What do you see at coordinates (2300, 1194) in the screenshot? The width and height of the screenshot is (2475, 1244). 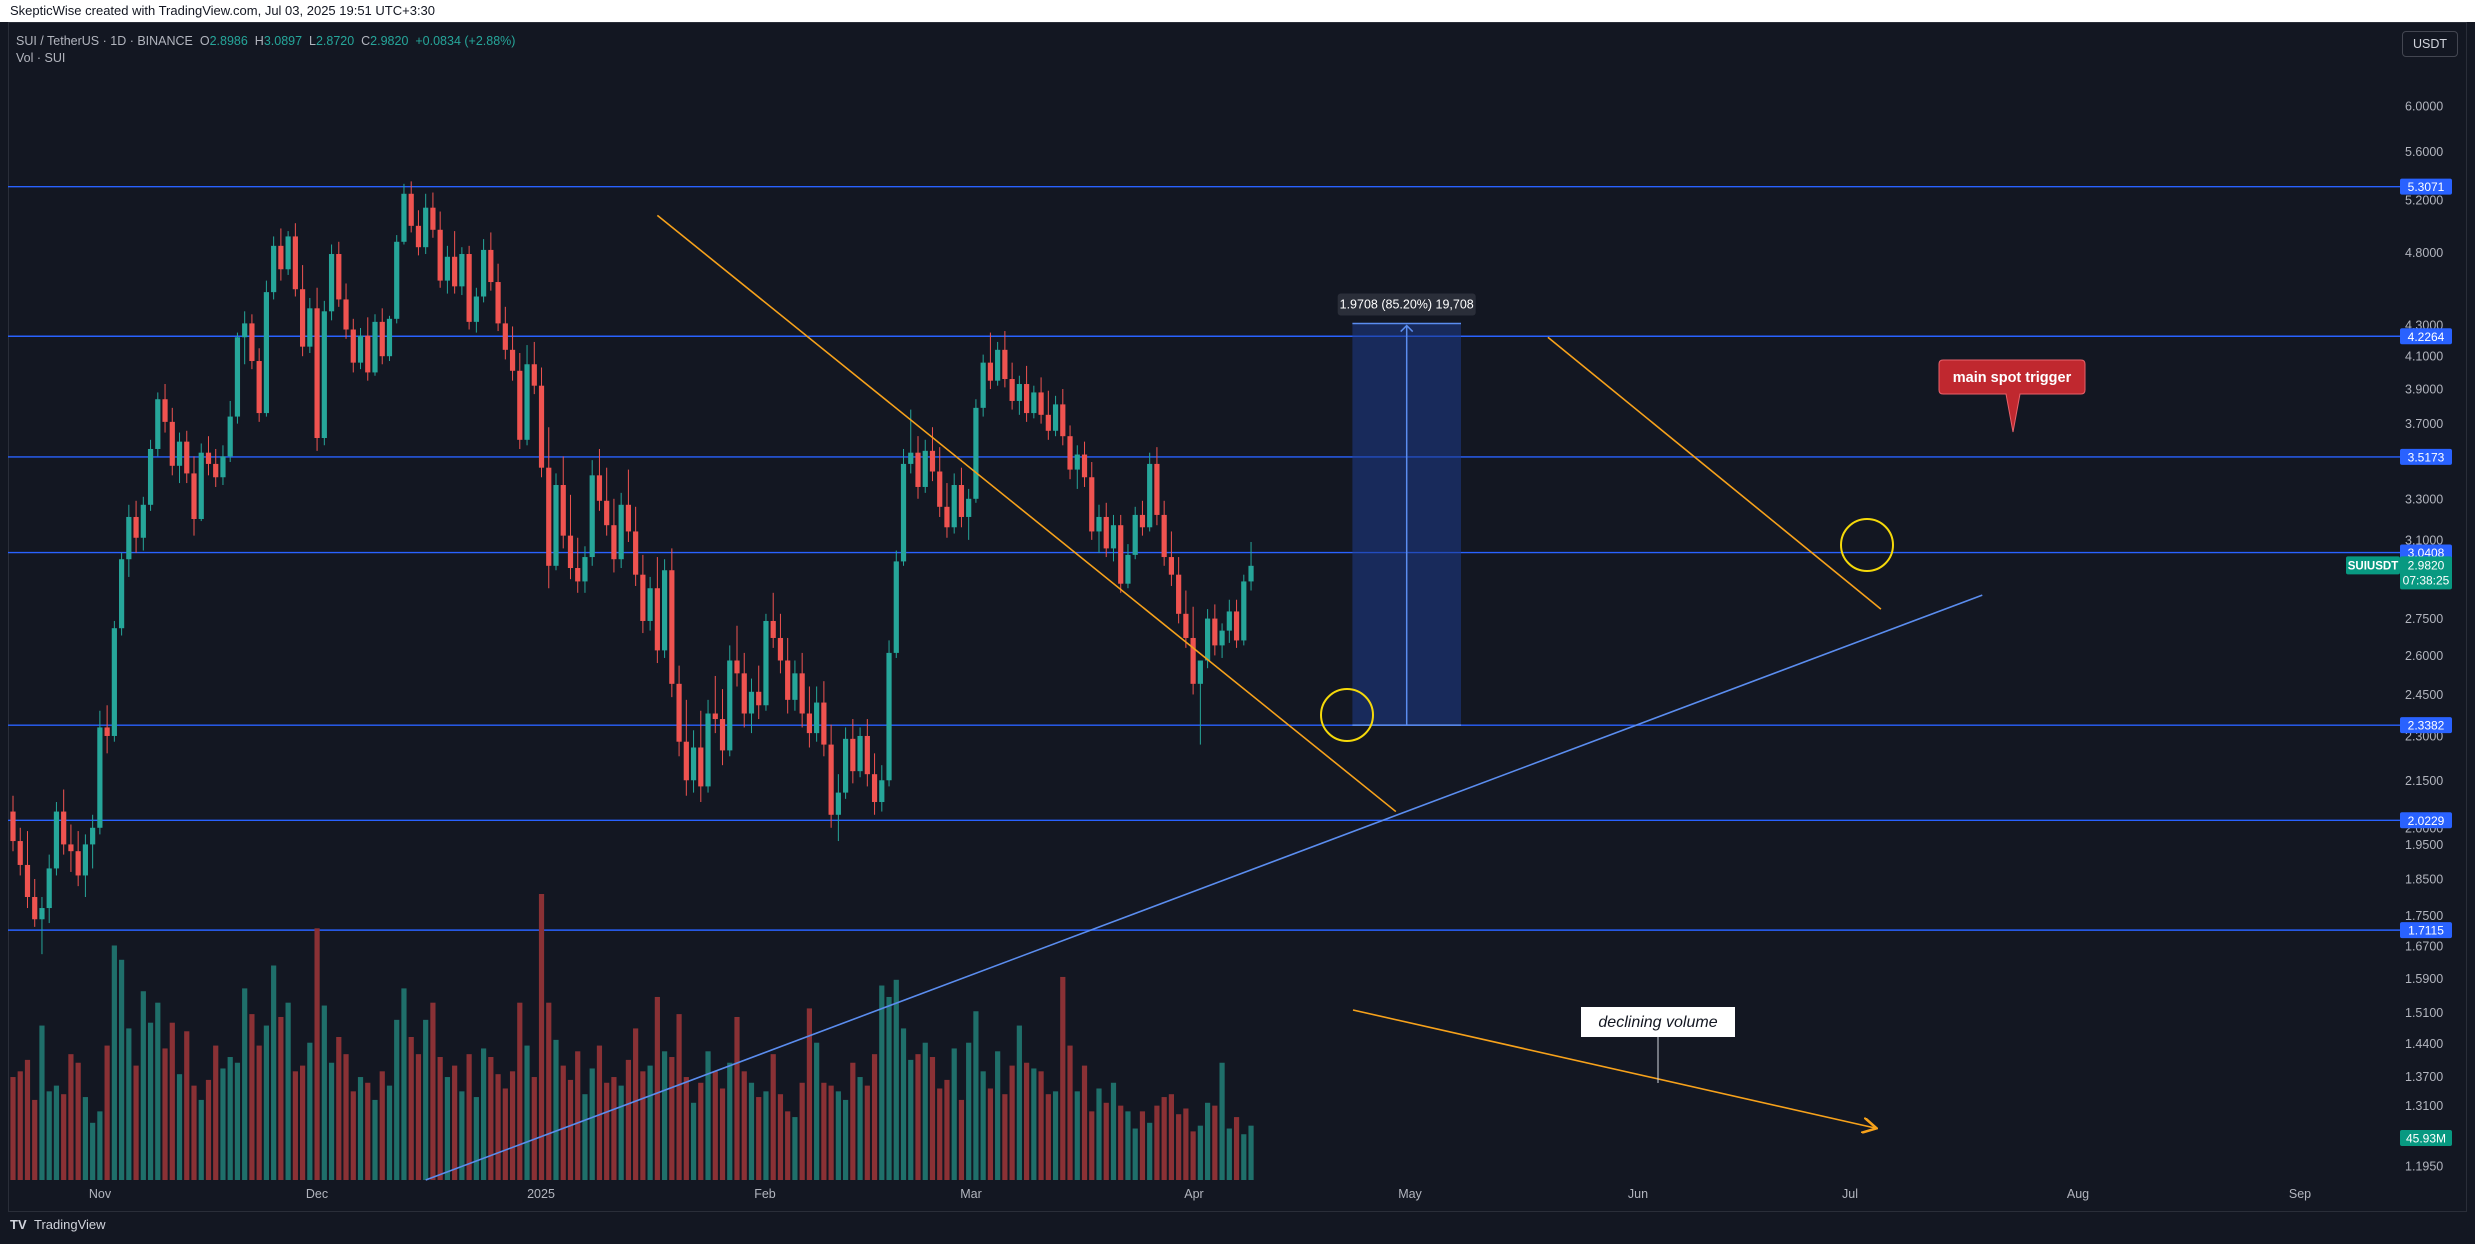 I see `time-tick-label: Sep` at bounding box center [2300, 1194].